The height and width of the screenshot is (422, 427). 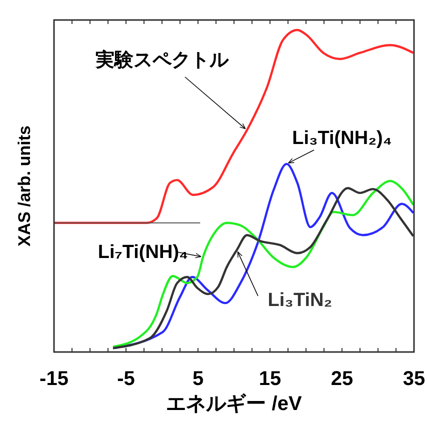 I want to click on x-tick-label: 25, so click(x=342, y=379).